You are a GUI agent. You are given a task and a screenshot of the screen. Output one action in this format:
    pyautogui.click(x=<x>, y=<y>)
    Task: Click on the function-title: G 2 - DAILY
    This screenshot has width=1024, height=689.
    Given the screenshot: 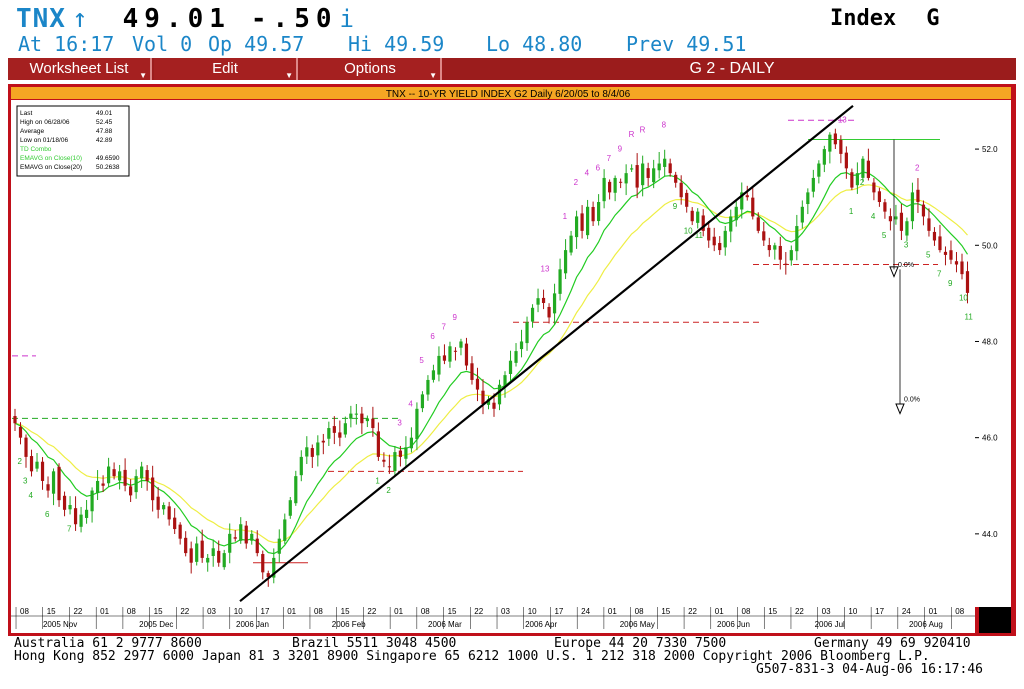 What is the action you would take?
    pyautogui.click(x=732, y=68)
    